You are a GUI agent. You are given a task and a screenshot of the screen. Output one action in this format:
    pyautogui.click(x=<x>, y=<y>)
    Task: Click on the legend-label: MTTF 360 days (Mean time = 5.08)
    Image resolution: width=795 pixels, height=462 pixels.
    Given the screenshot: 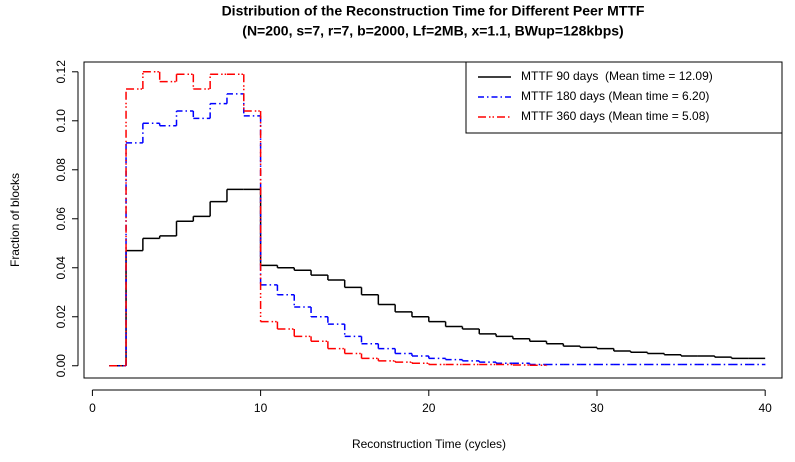 What is the action you would take?
    pyautogui.click(x=615, y=116)
    